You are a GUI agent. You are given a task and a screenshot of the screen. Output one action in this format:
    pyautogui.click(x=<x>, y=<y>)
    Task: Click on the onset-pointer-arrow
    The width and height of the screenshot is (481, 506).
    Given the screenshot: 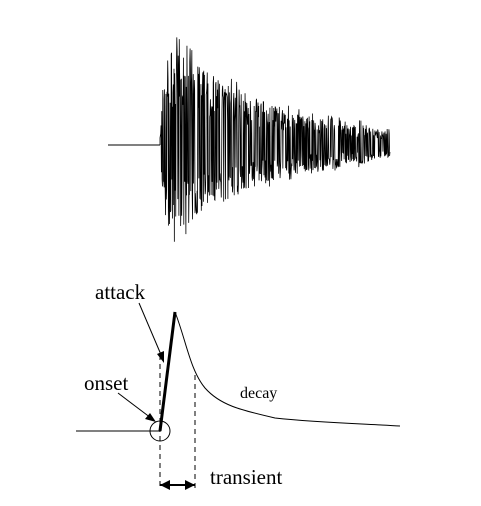 What is the action you would take?
    pyautogui.click(x=136, y=407)
    